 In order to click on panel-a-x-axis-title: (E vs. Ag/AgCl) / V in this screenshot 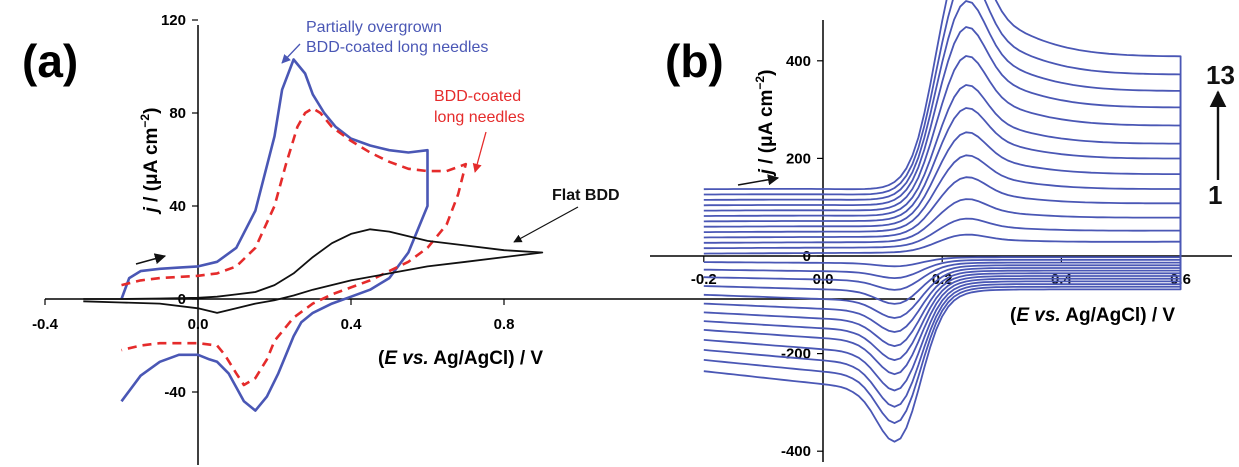, I will do `click(460, 358)`.